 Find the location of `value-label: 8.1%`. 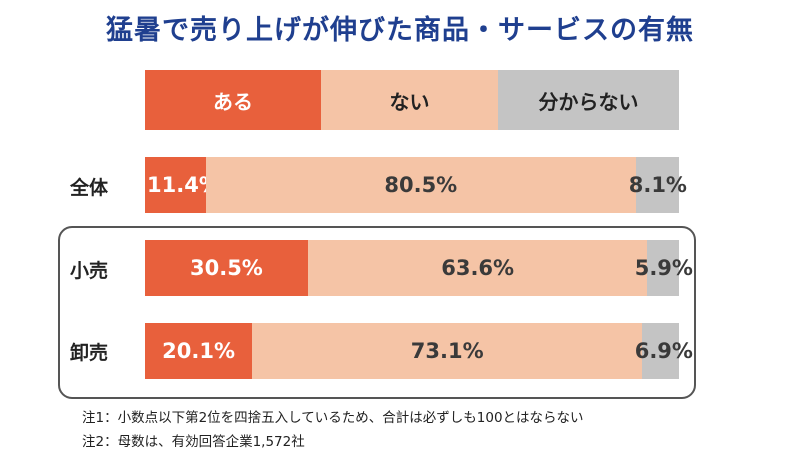

value-label: 8.1% is located at coordinates (657, 185).